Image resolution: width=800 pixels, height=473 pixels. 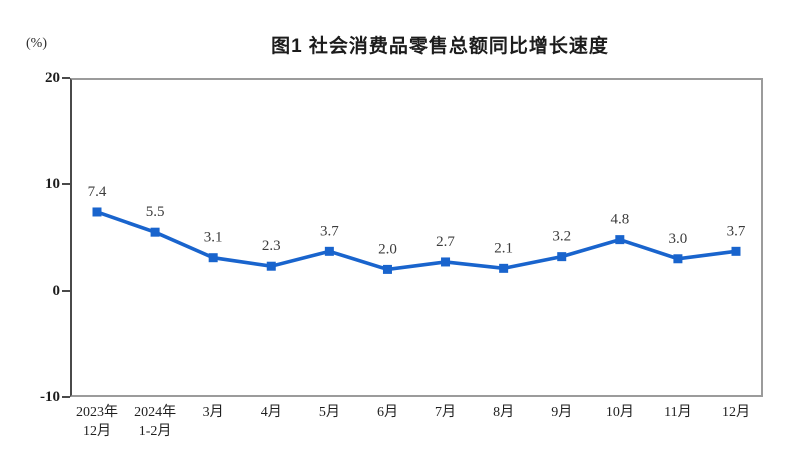 I want to click on data-label: 2.7, so click(x=445, y=242).